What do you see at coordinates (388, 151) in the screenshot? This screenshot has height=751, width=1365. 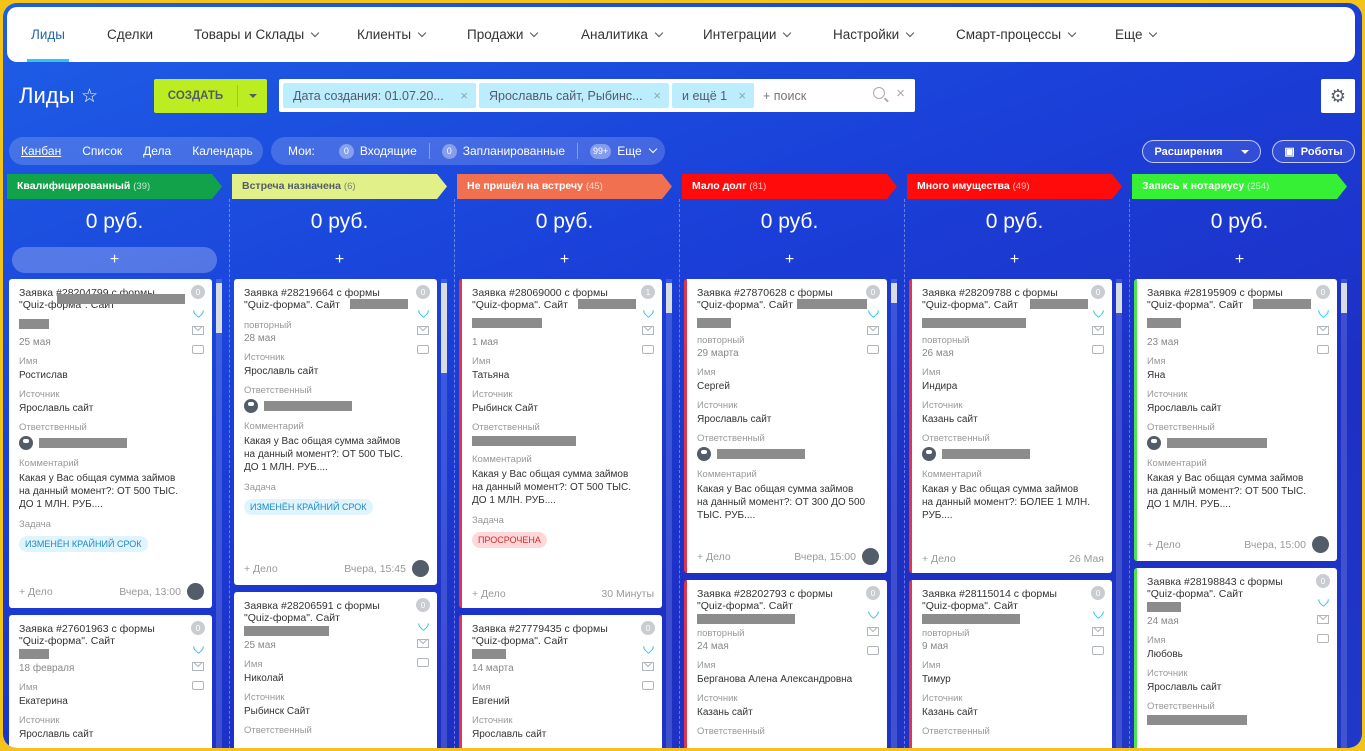 I see `counter-incoming: Входящие` at bounding box center [388, 151].